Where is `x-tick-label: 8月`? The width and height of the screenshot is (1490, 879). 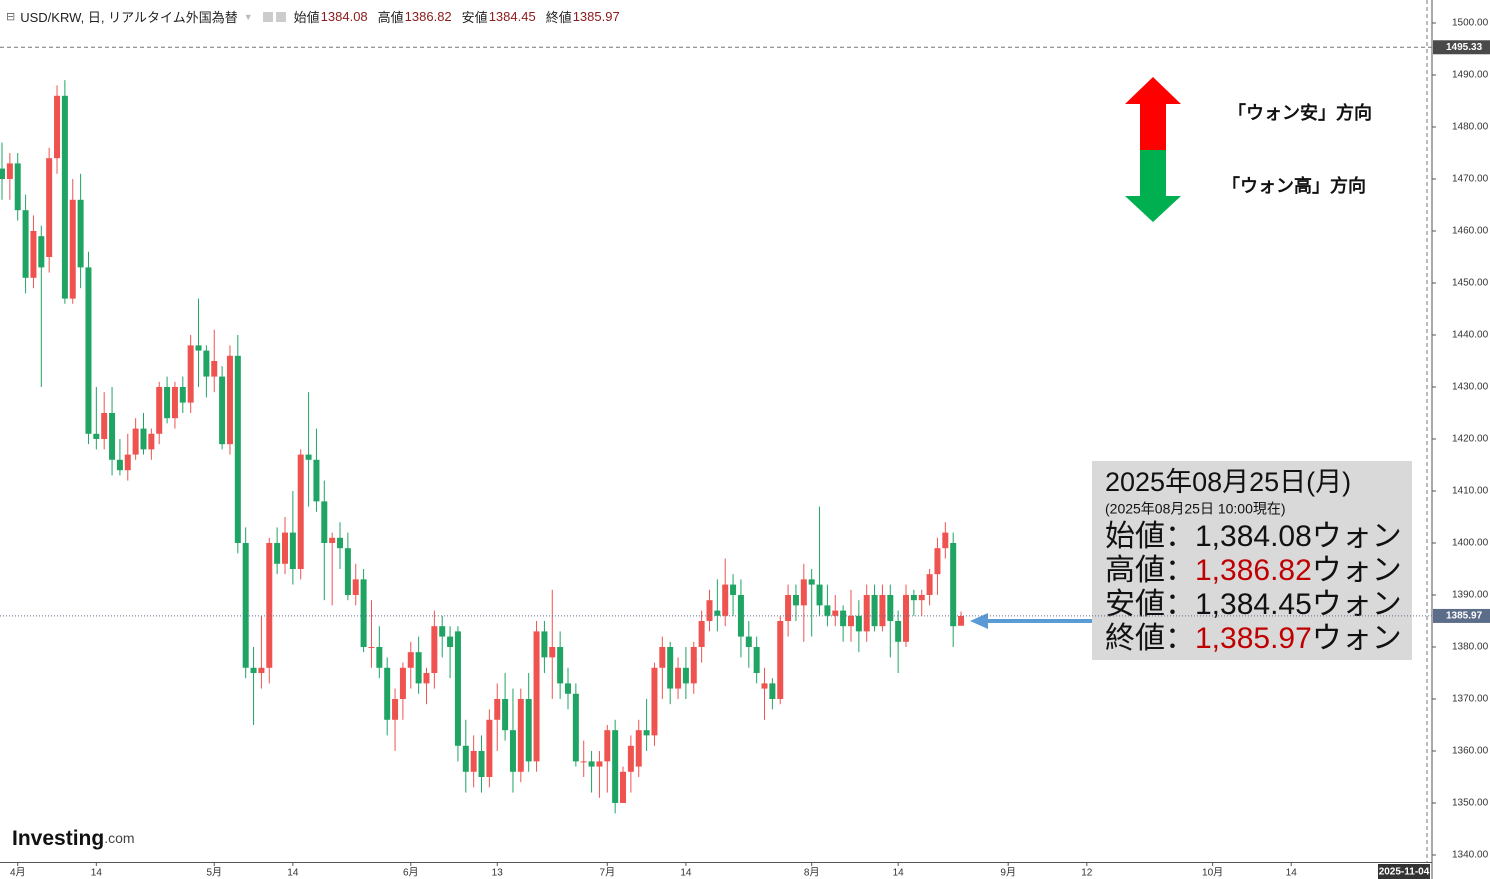 x-tick-label: 8月 is located at coordinates (812, 873).